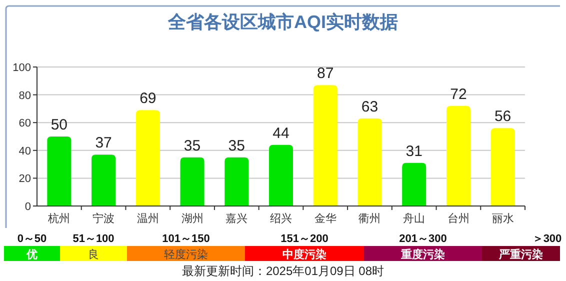 The height and width of the screenshot is (281, 566). I want to click on x-tick-label: 温州, so click(147, 218).